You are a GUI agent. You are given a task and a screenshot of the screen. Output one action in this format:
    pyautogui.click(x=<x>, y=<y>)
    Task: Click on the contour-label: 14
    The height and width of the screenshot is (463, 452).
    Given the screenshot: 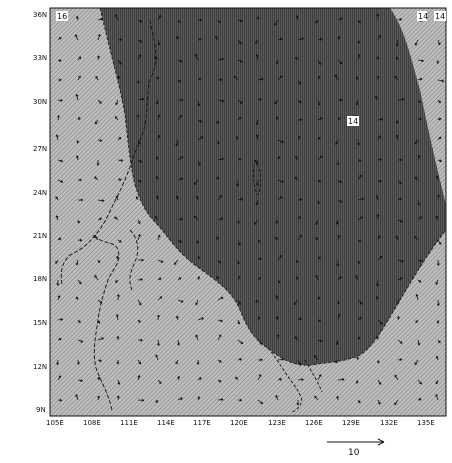 What is the action you would take?
    pyautogui.click(x=440, y=16)
    